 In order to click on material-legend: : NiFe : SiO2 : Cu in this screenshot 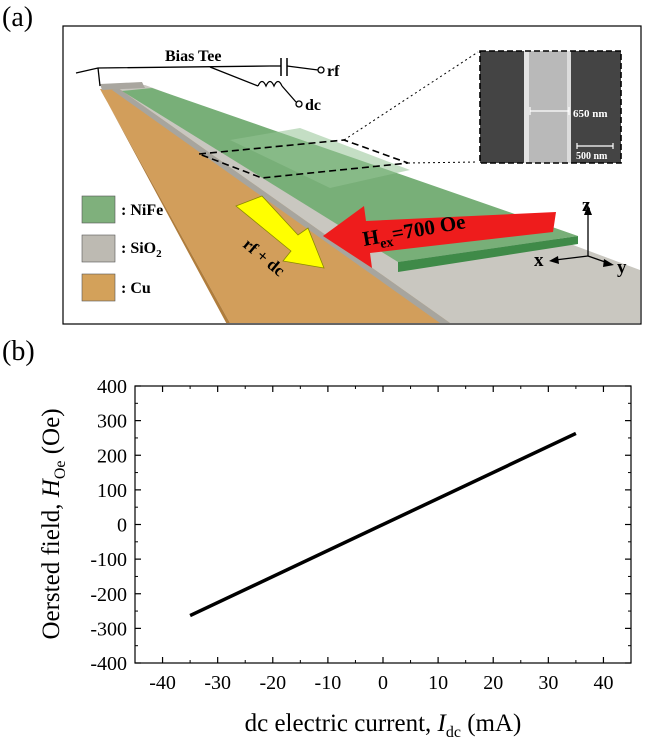, I will do `click(122, 248)`.